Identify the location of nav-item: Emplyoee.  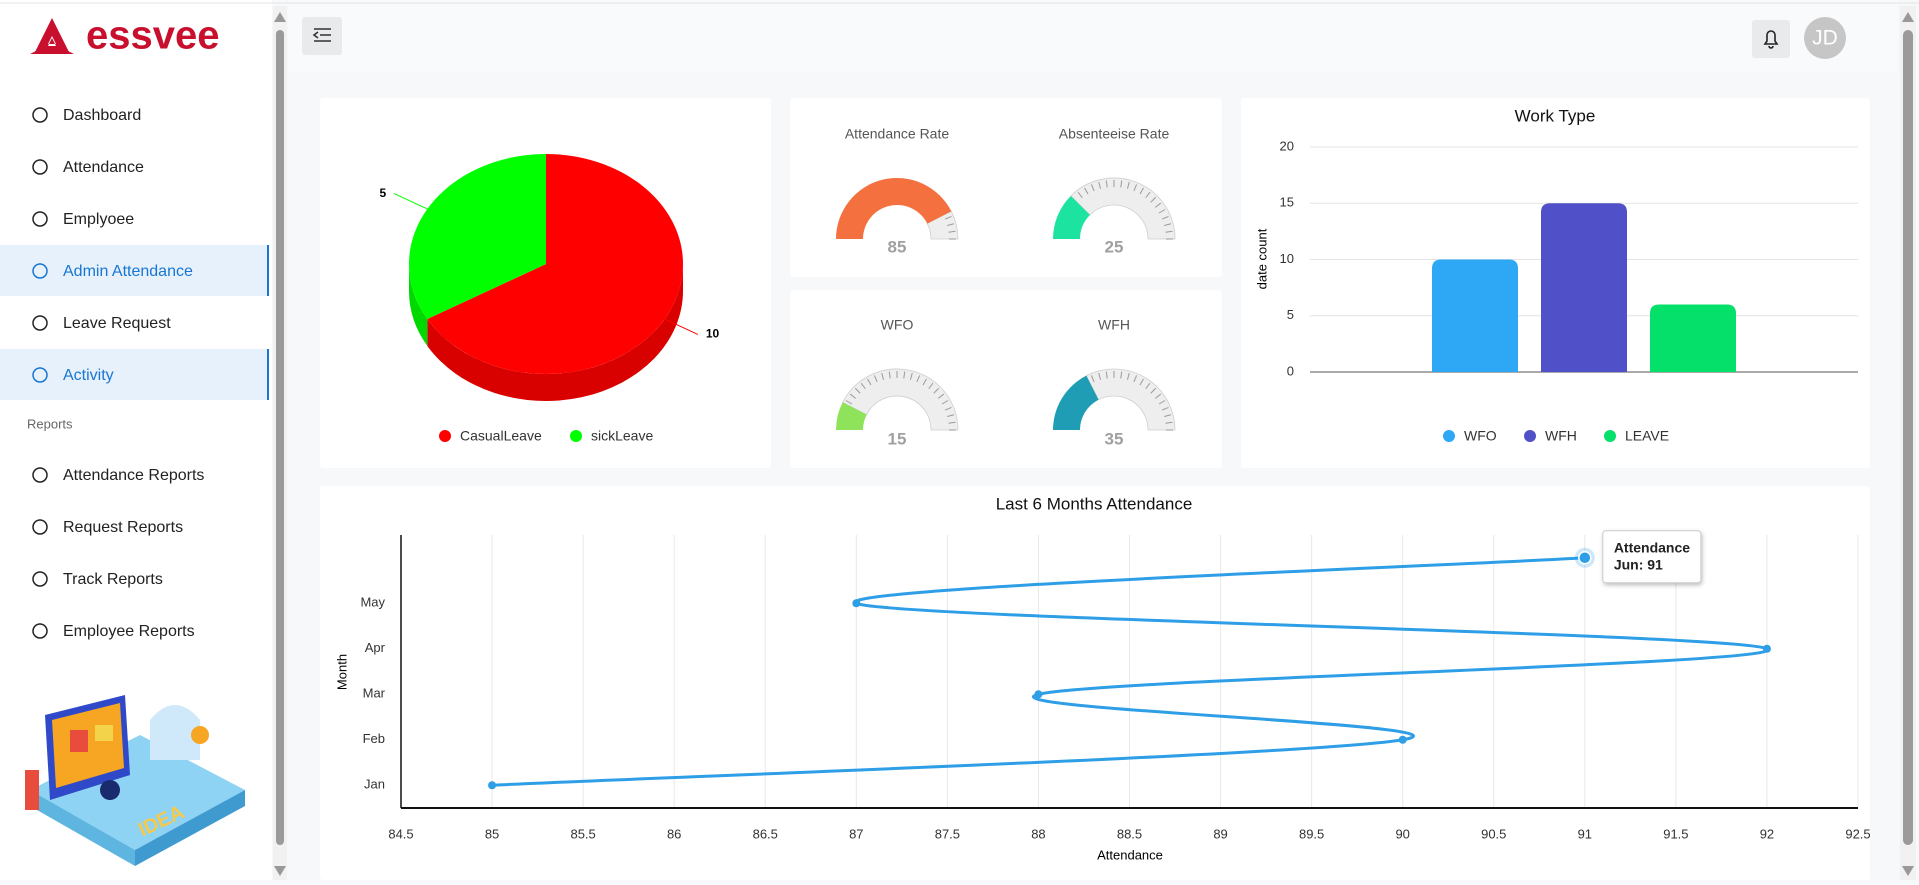
(98, 219).